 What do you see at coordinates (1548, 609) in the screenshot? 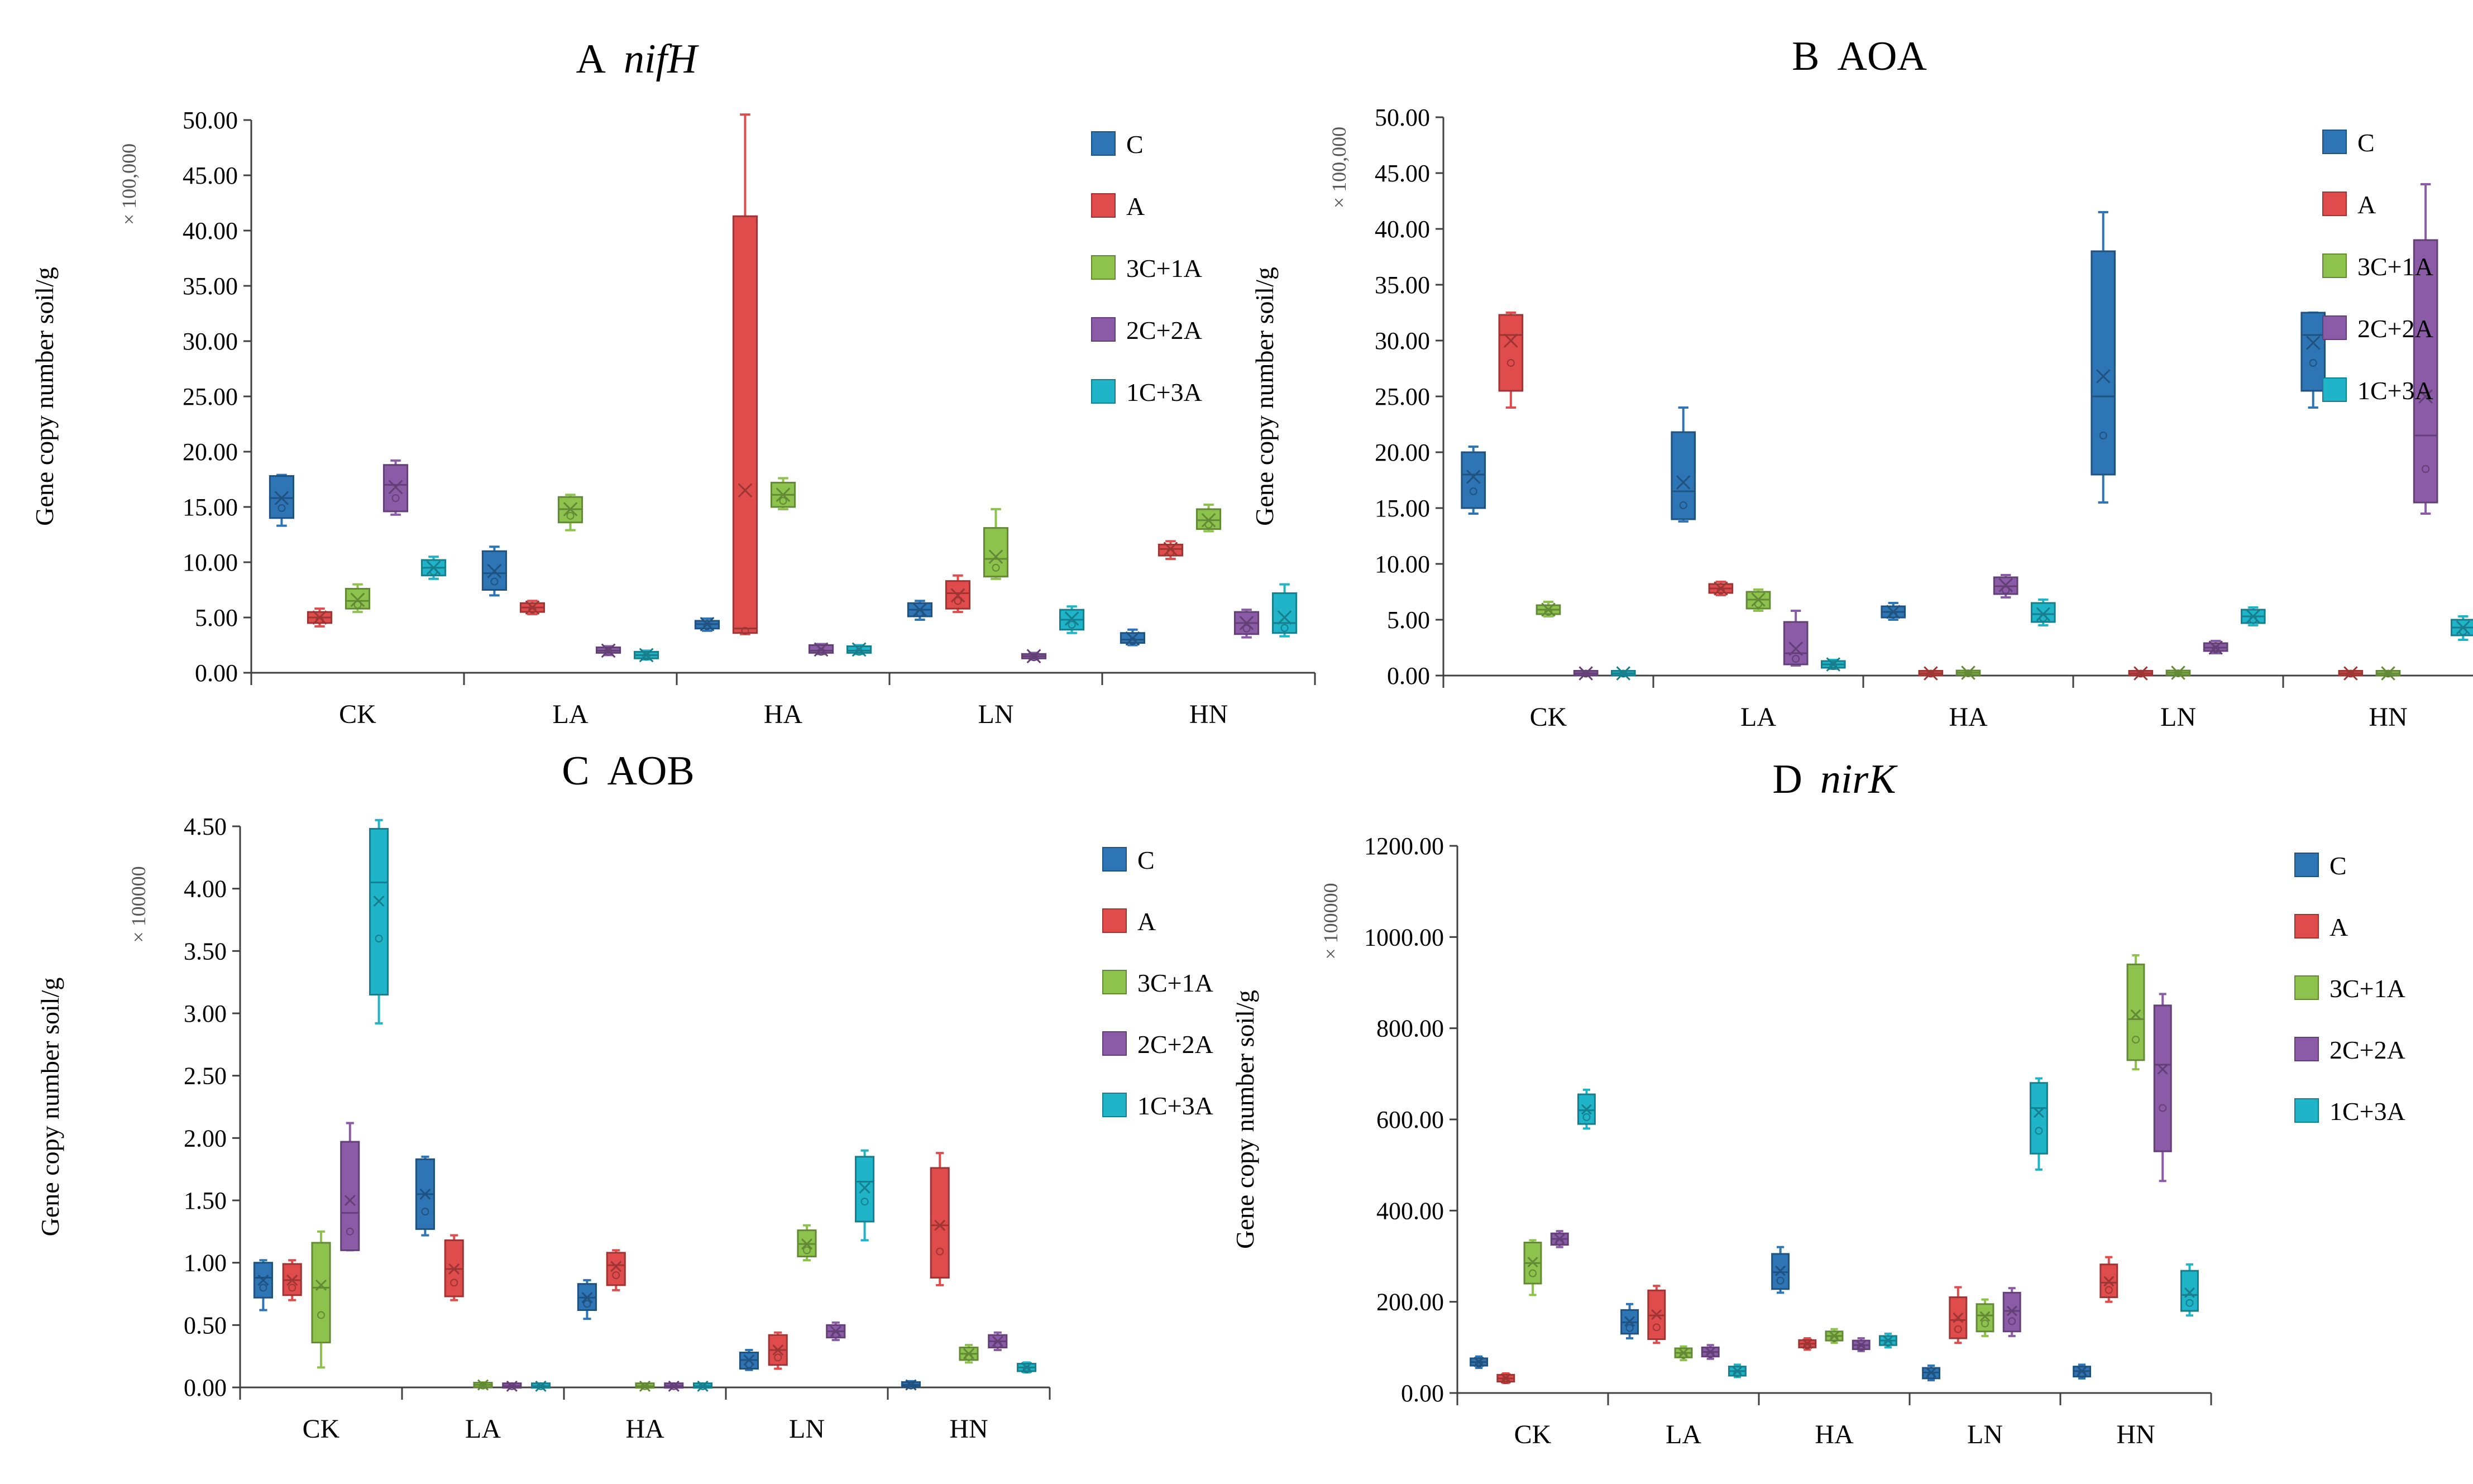
I see `box-3cplus1a-ck` at bounding box center [1548, 609].